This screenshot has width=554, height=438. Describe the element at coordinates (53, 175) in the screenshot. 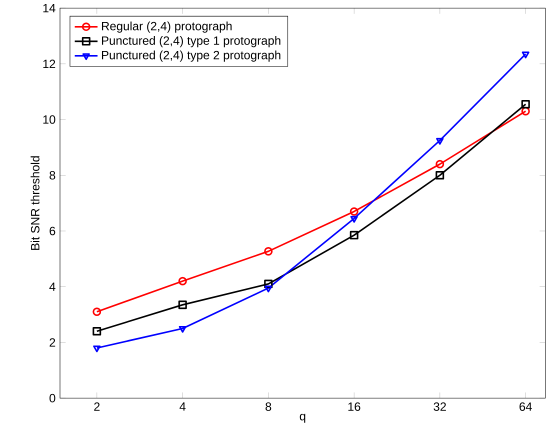

I see `y-tick-label: 8` at that location.